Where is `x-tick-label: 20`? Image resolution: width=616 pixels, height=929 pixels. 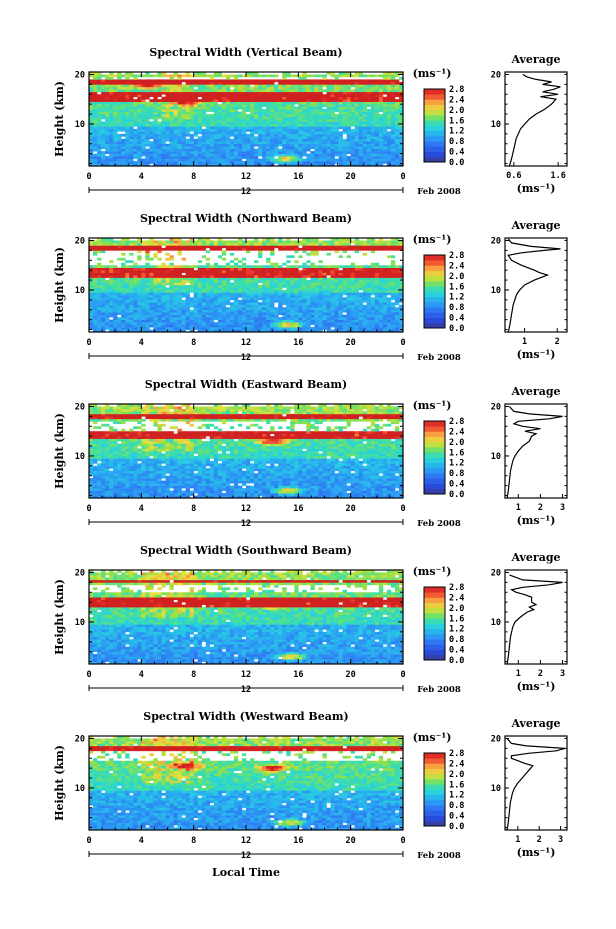
x-tick-label: 20 is located at coordinates (351, 177).